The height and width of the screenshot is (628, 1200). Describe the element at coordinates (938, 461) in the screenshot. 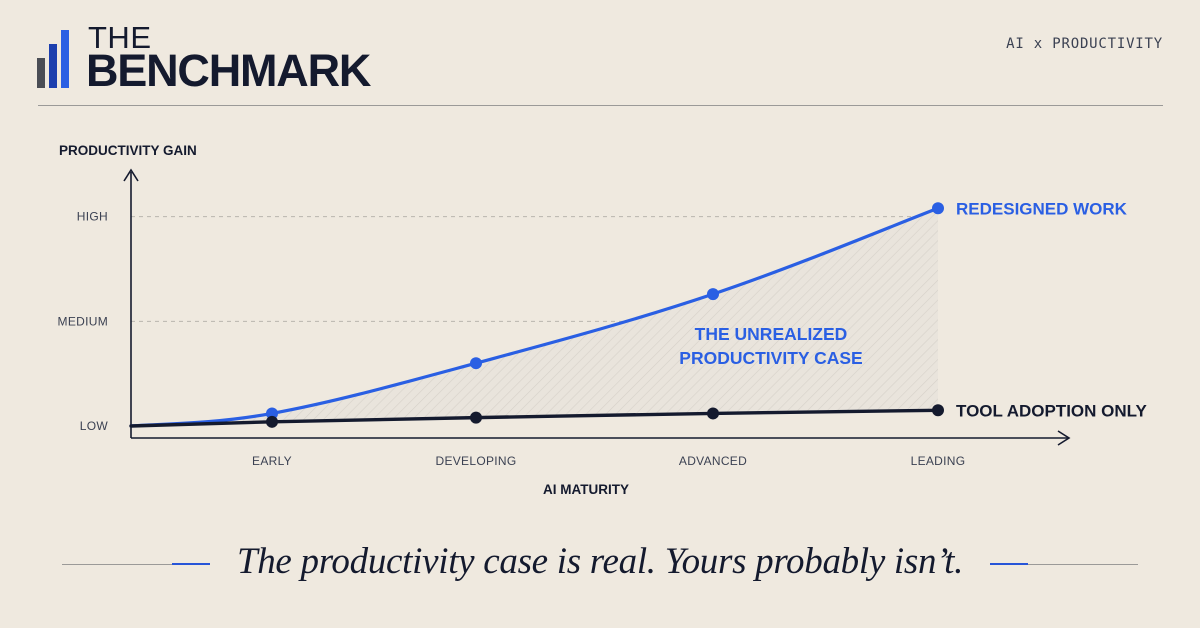

I see `x-tick-label-leading: LEADING` at that location.